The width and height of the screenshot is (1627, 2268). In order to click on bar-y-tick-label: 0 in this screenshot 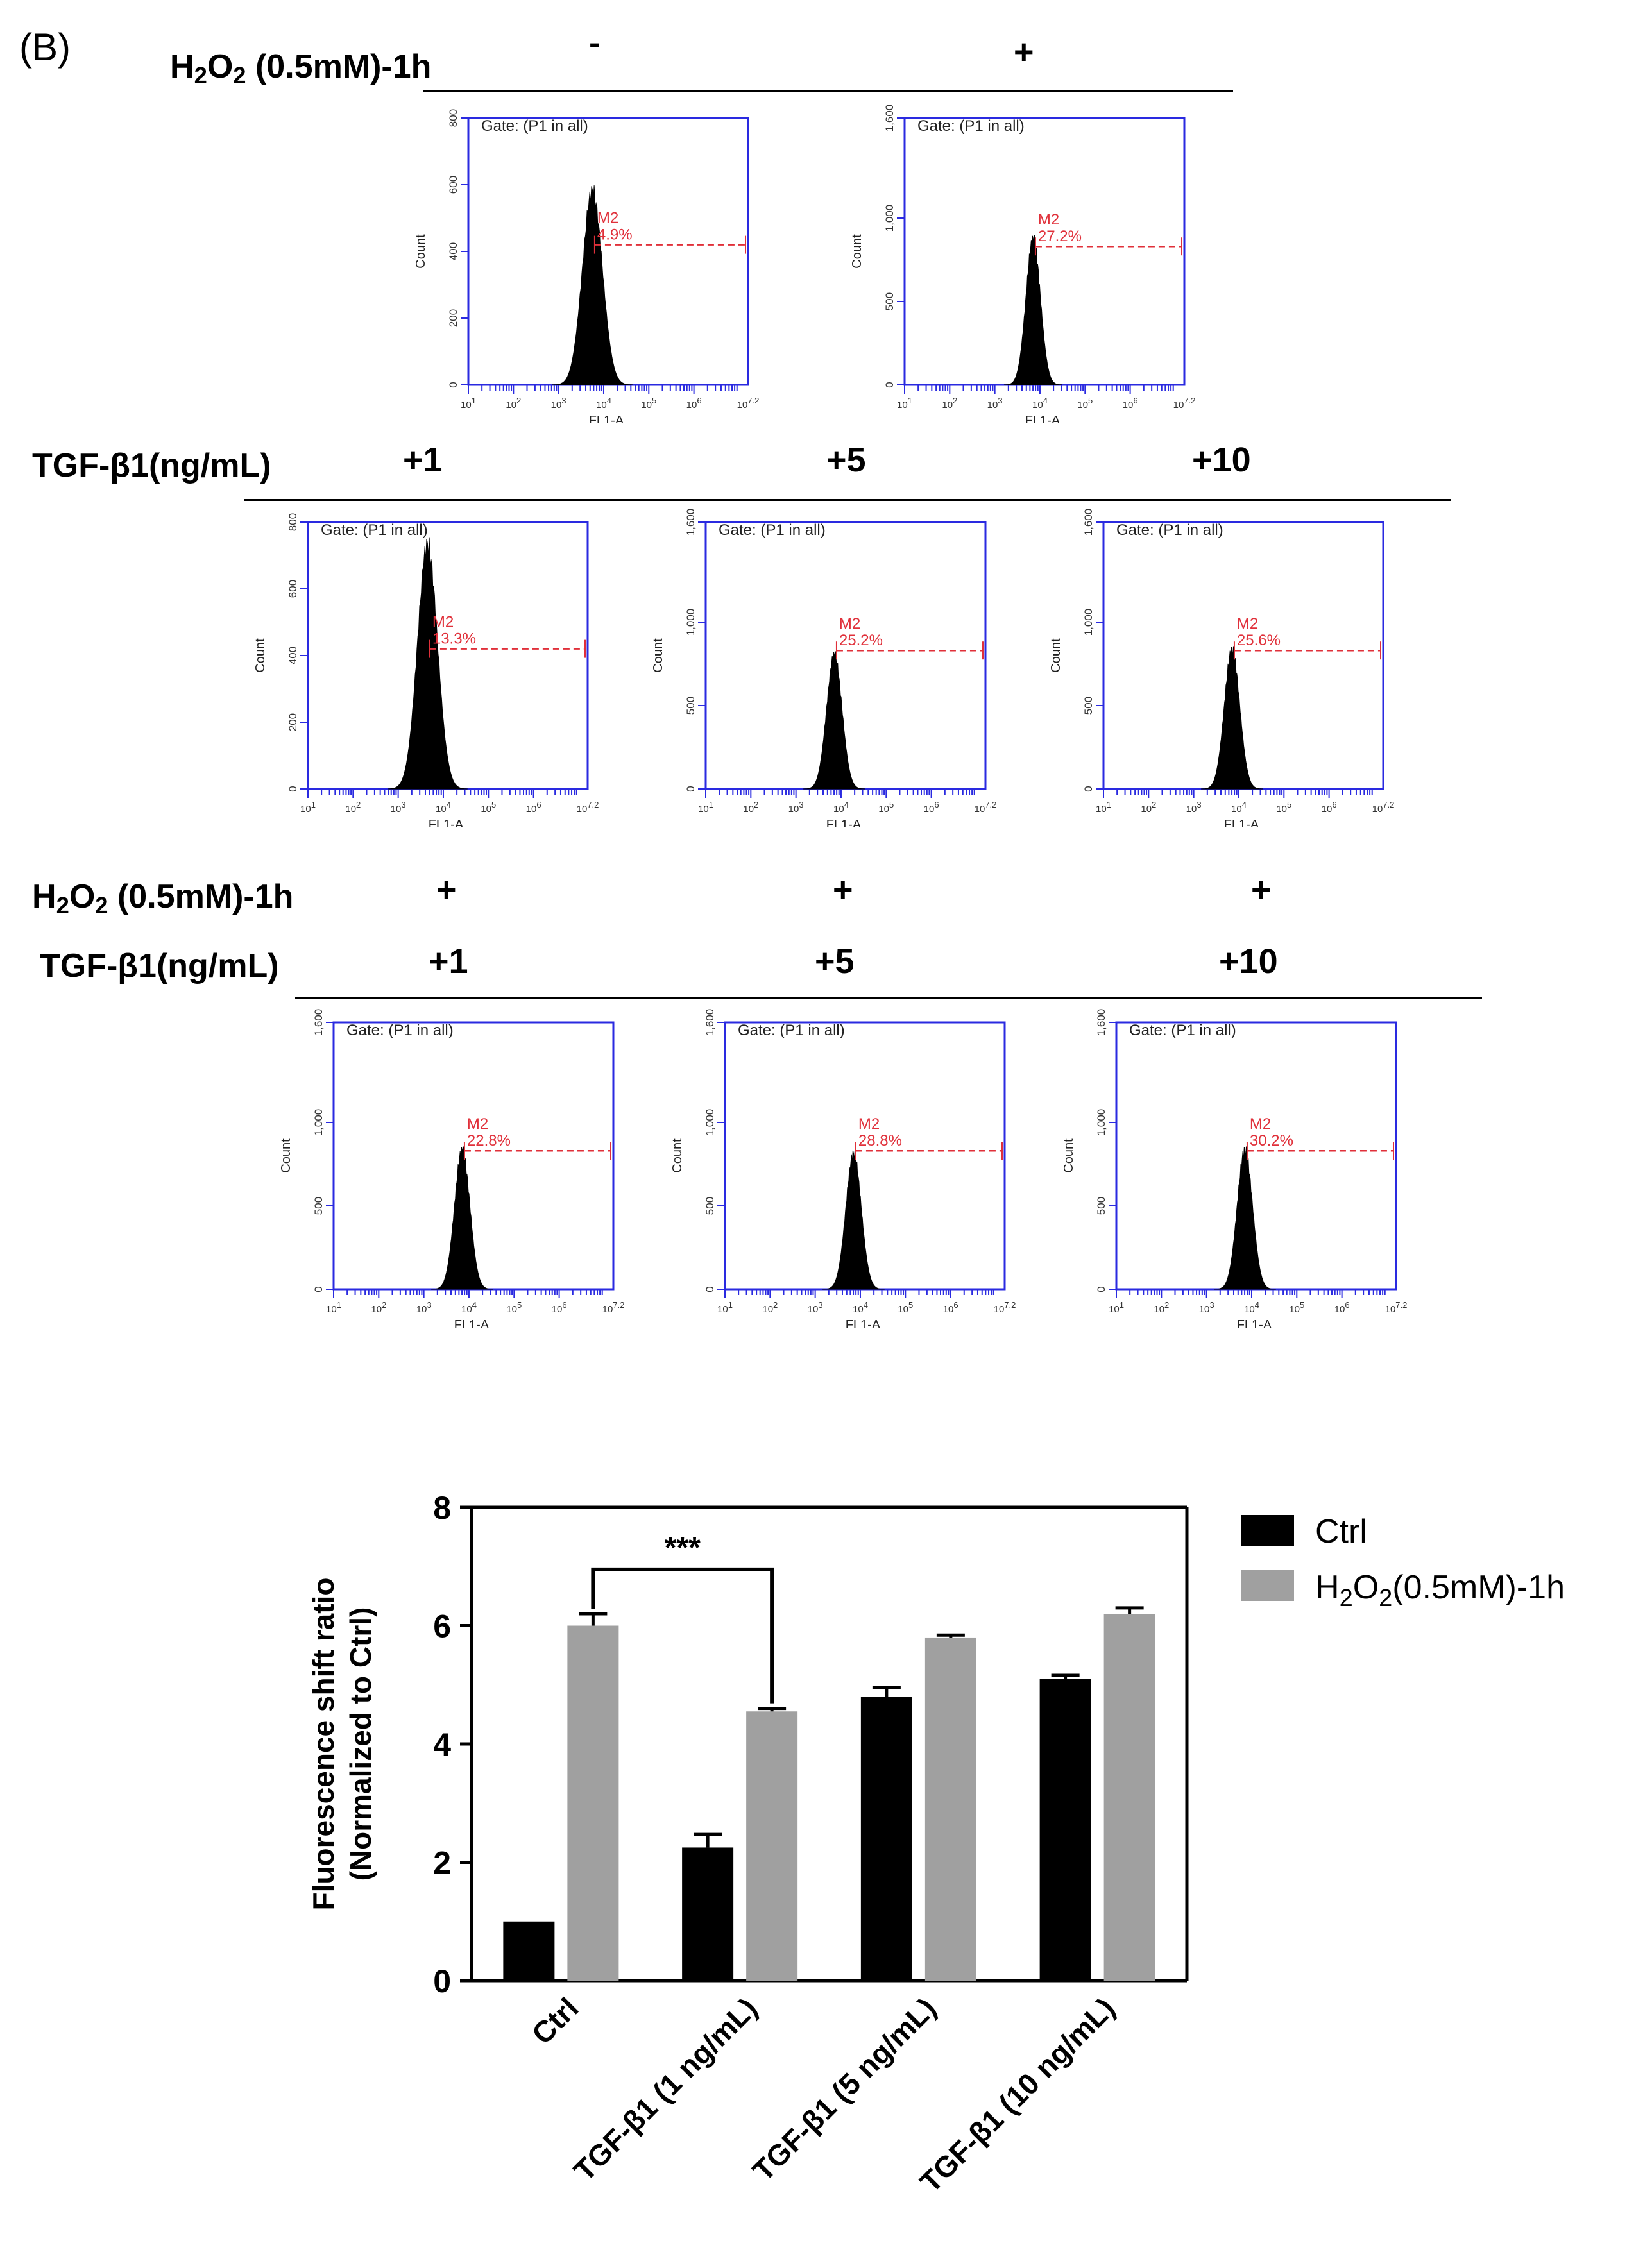, I will do `click(442, 1981)`.